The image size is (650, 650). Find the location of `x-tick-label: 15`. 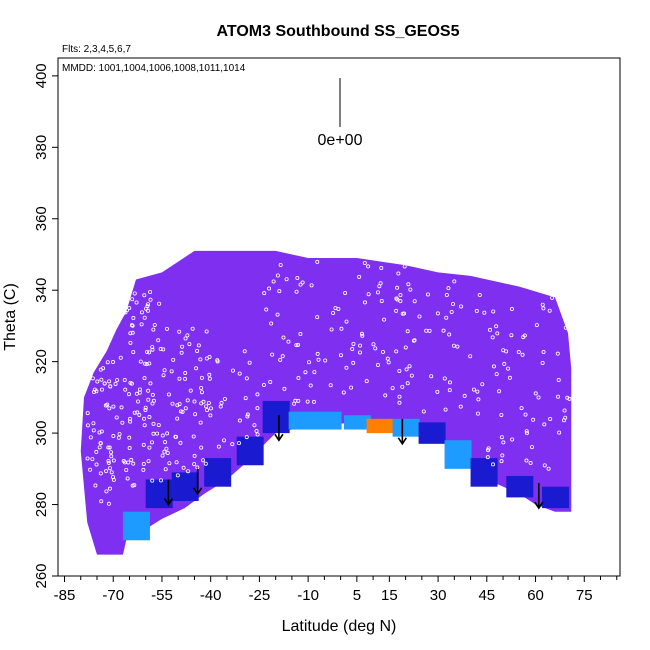

x-tick-label: 15 is located at coordinates (389, 595).